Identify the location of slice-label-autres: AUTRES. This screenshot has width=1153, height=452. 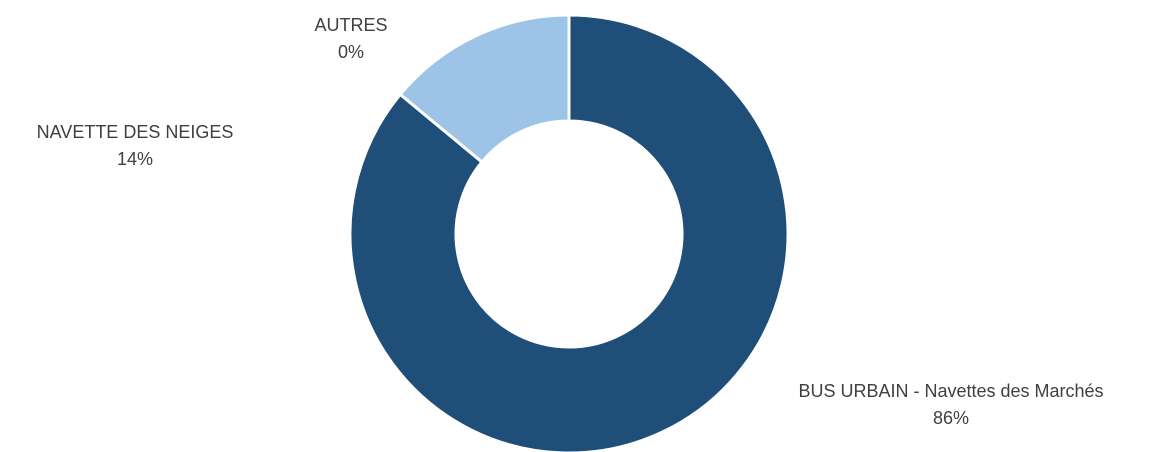
(350, 25).